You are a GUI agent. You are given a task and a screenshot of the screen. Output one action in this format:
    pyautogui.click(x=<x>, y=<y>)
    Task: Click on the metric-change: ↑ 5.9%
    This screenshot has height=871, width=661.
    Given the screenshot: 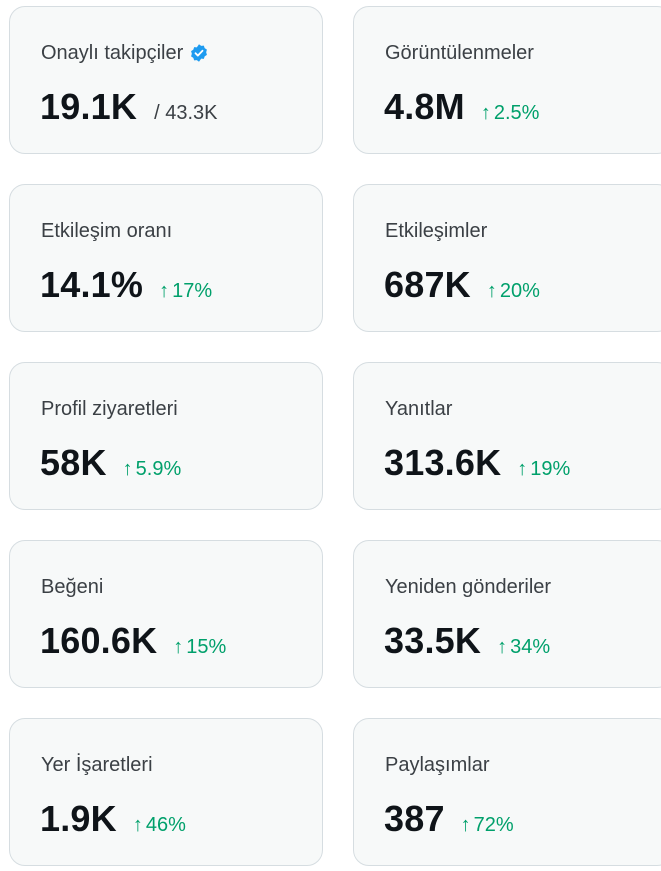 What is the action you would take?
    pyautogui.click(x=152, y=469)
    